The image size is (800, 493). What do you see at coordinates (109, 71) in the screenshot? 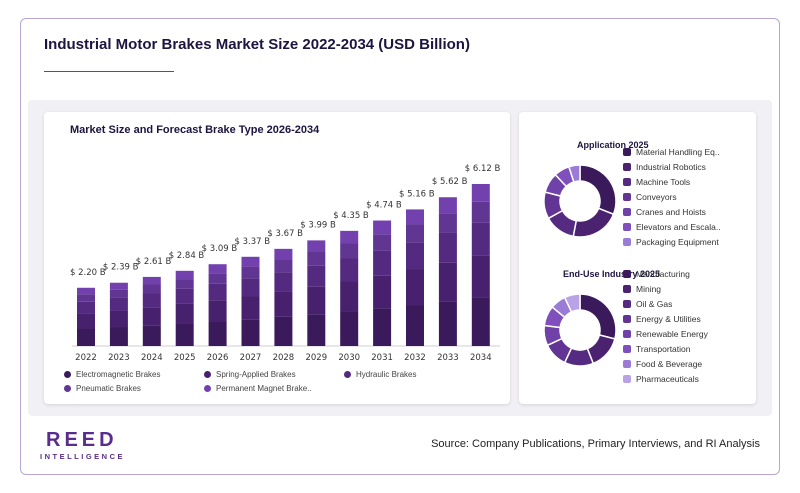
I see `title-underline` at bounding box center [109, 71].